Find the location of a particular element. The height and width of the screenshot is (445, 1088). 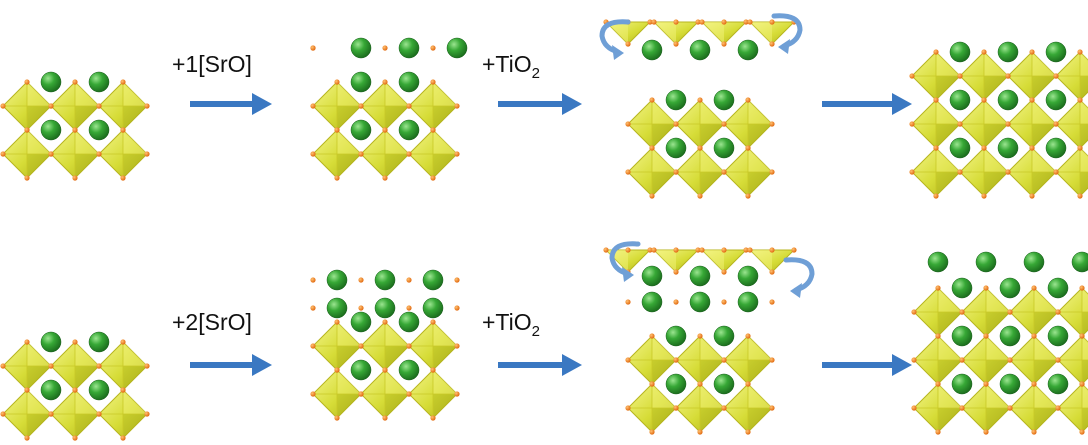

swap-arrow-head is located at coordinates (784, 46).